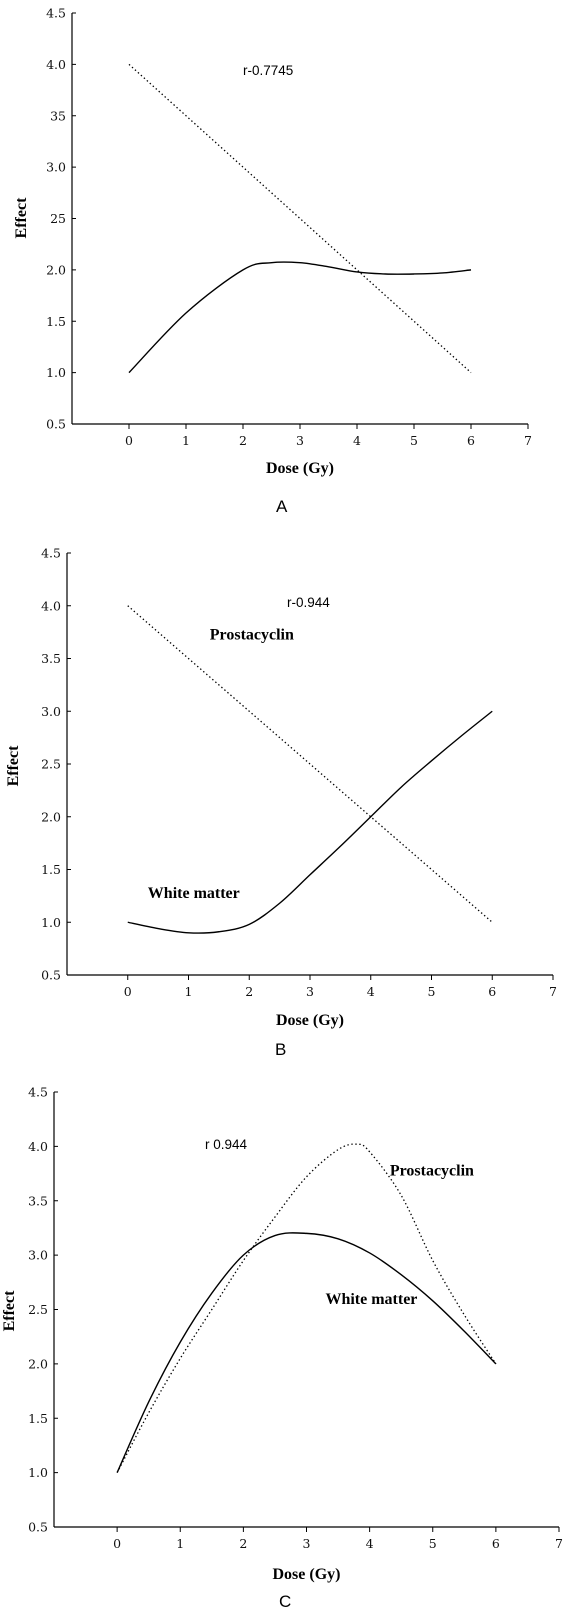 The height and width of the screenshot is (1615, 582). Describe the element at coordinates (268, 70) in the screenshot. I see `correlation-annotation: r-0.7745` at that location.